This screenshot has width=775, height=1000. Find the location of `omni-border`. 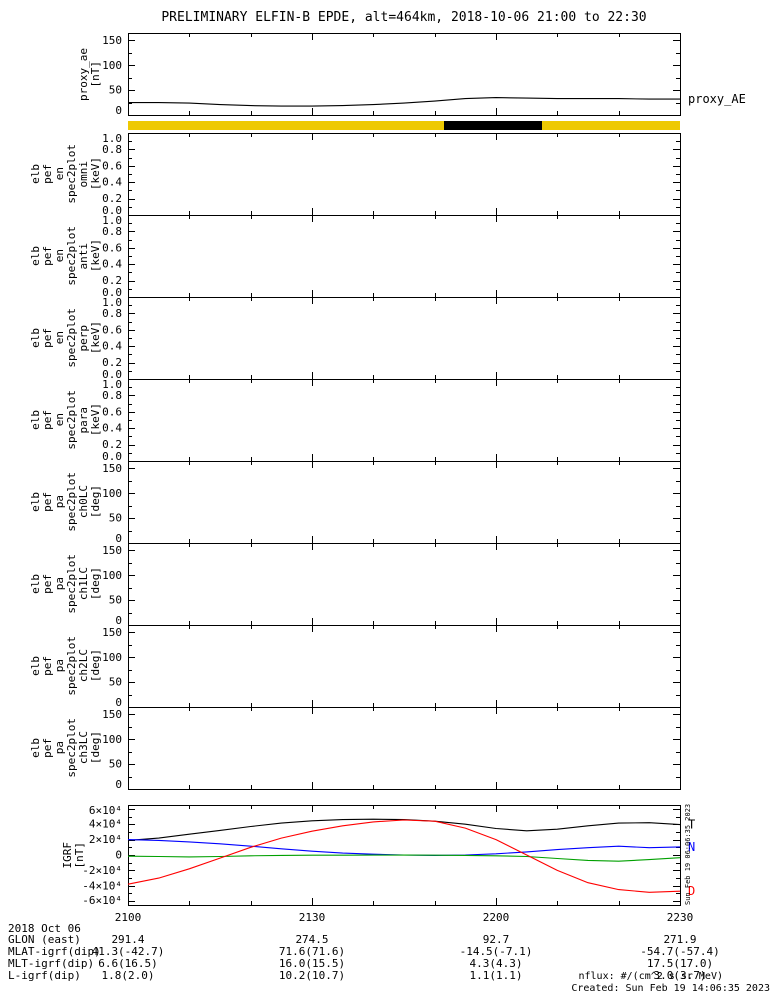

omni-border is located at coordinates (404, 174).